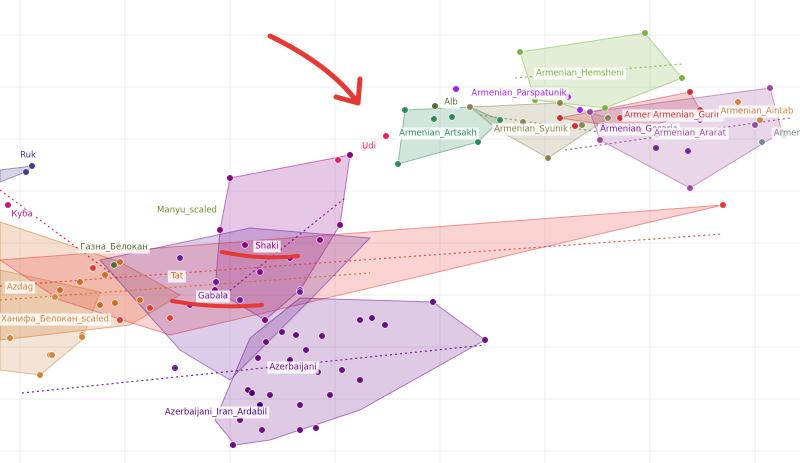 This screenshot has height=463, width=800. I want to click on trend-line-dagestan-related, so click(362, 260).